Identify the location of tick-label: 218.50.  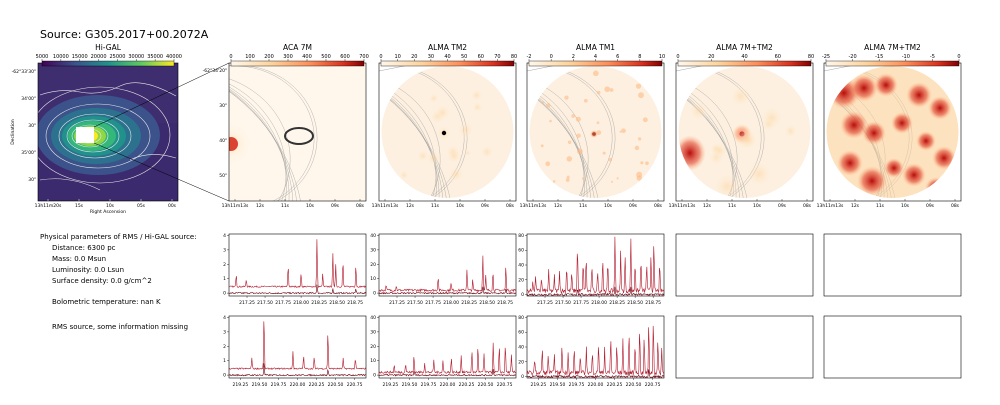
(635, 303).